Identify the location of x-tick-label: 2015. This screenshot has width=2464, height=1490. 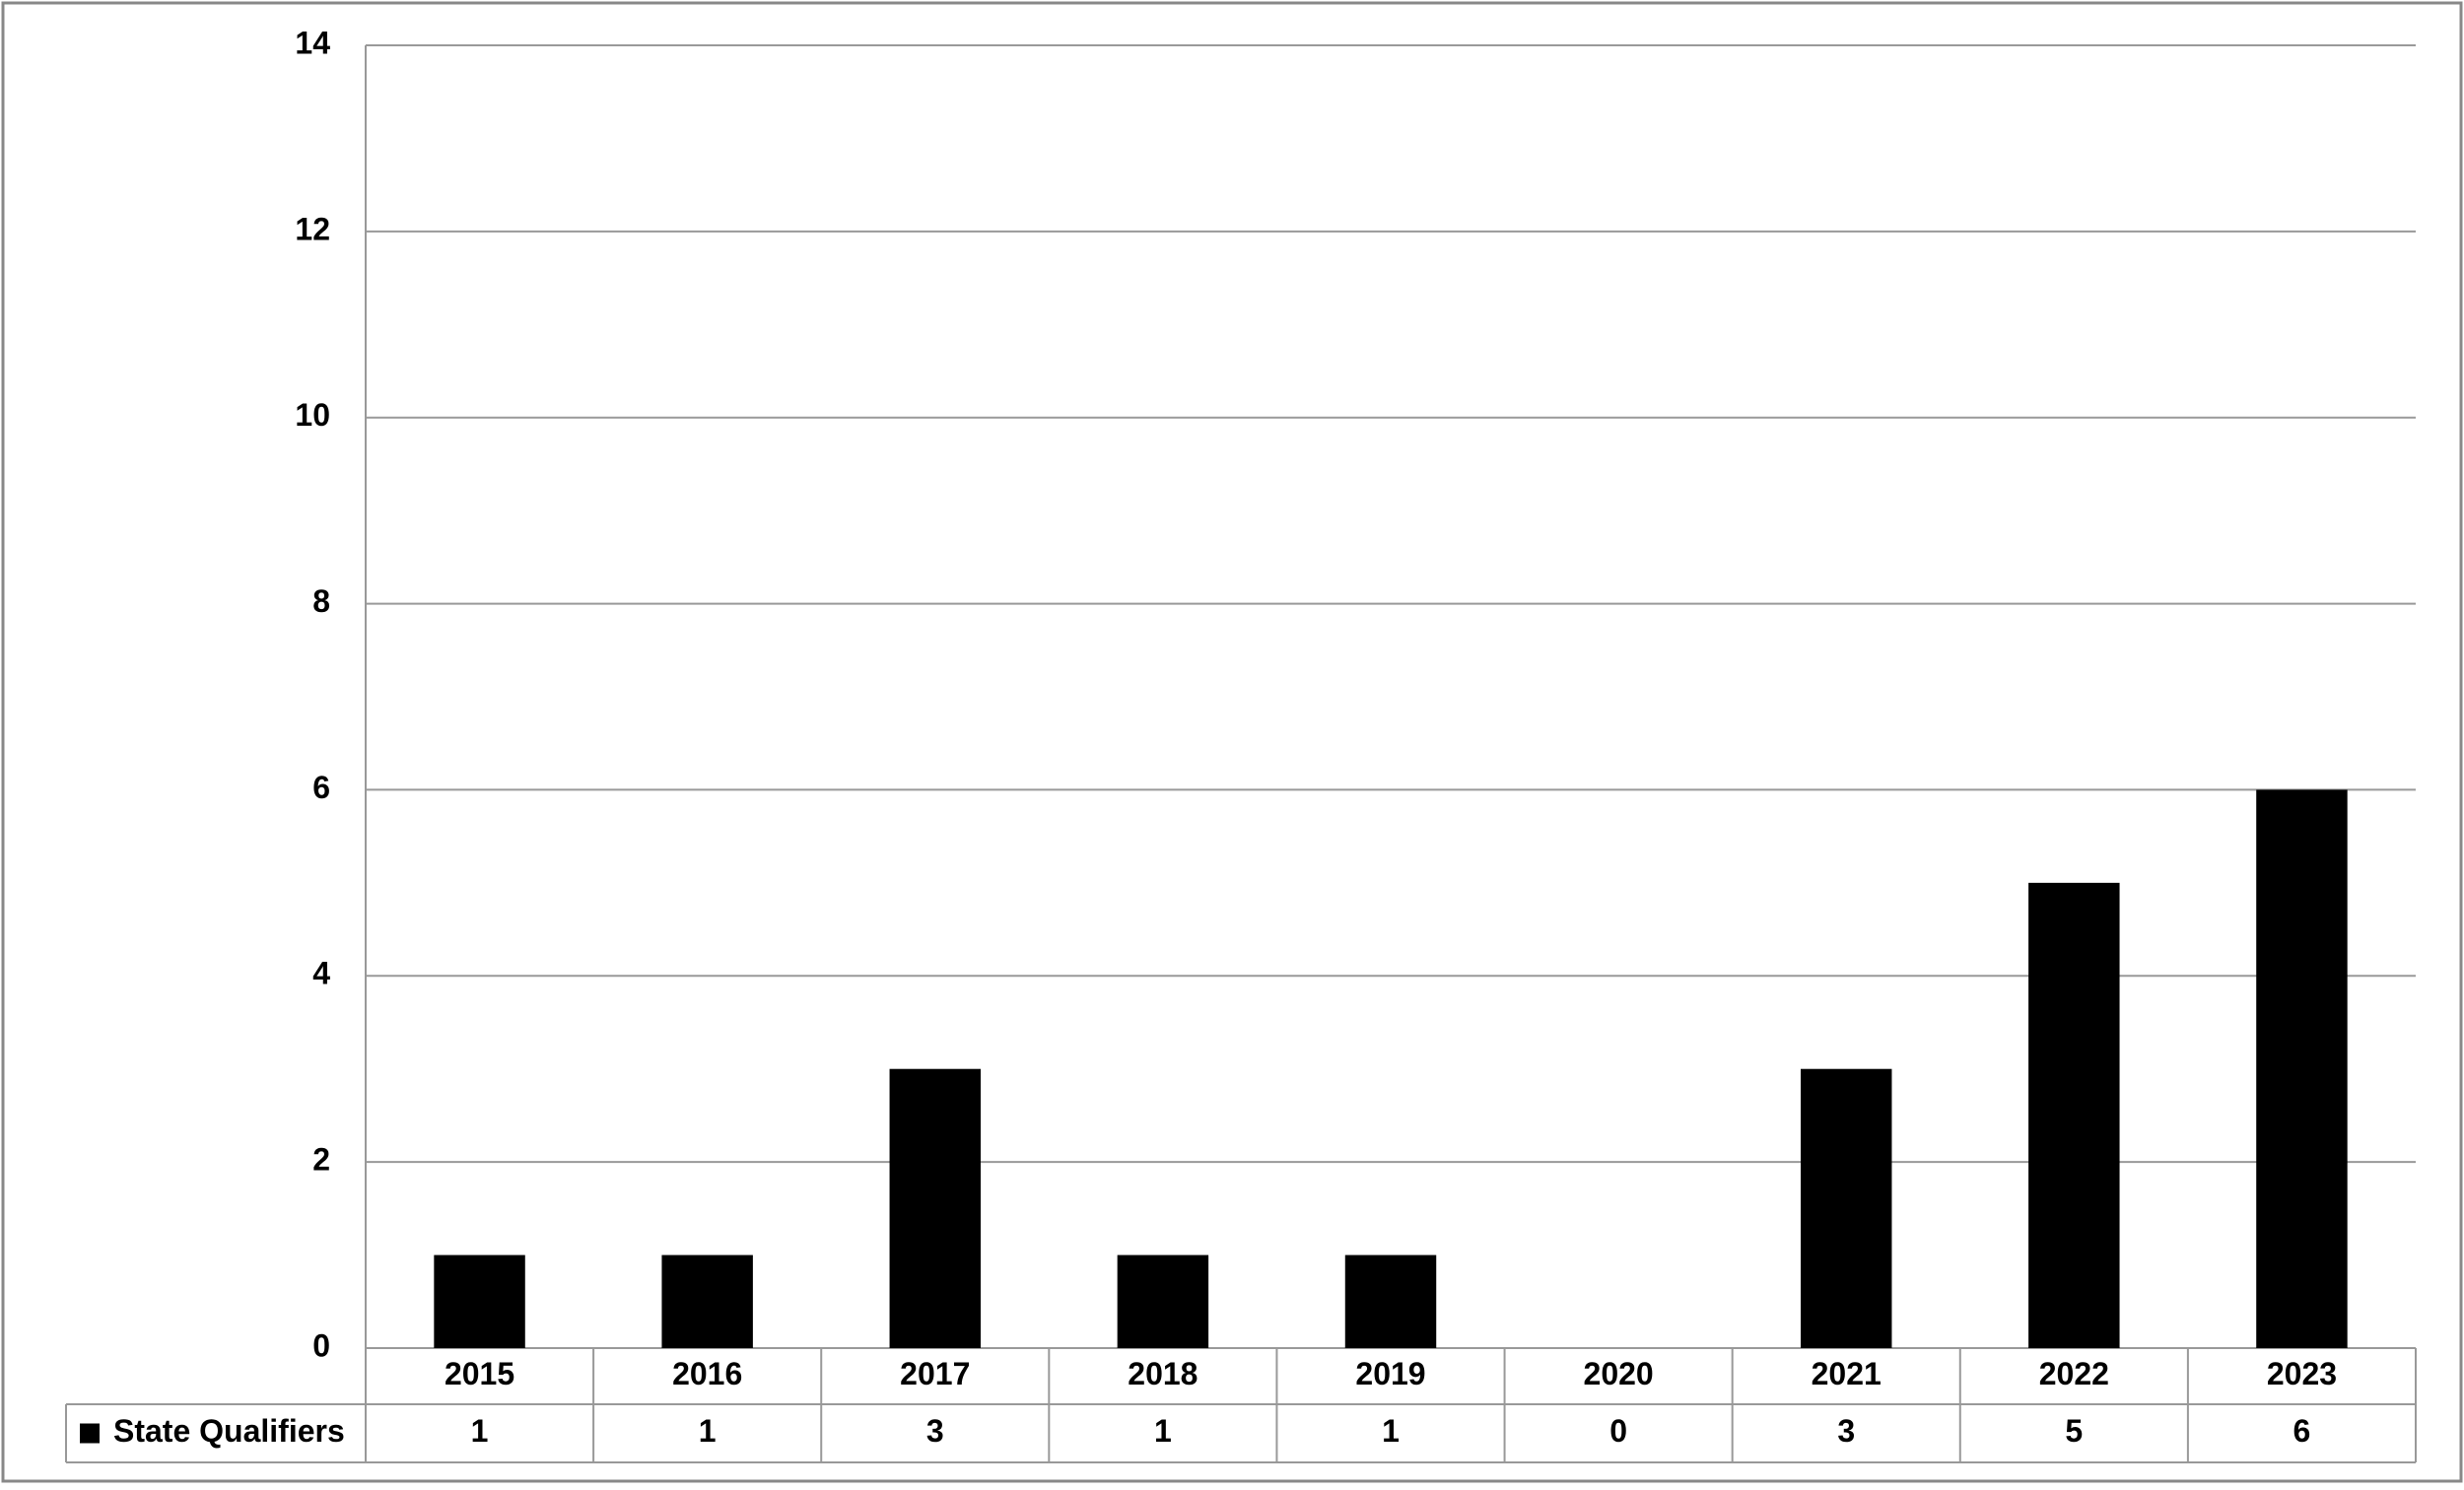
(479, 1373).